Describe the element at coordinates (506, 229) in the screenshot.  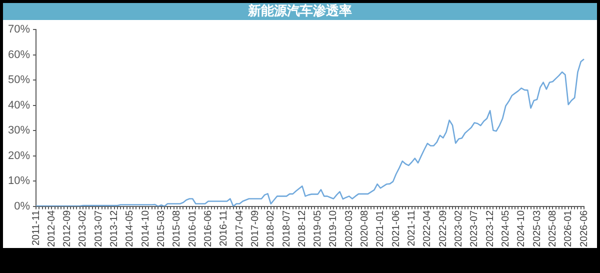
I see `x-tick-label: 2024-05` at that location.